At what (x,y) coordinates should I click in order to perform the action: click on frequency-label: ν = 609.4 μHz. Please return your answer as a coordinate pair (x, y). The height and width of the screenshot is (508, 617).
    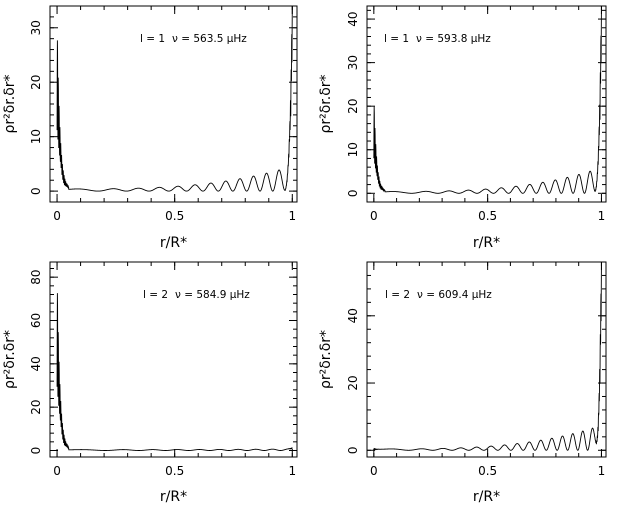
    Looking at the image, I should click on (454, 295).